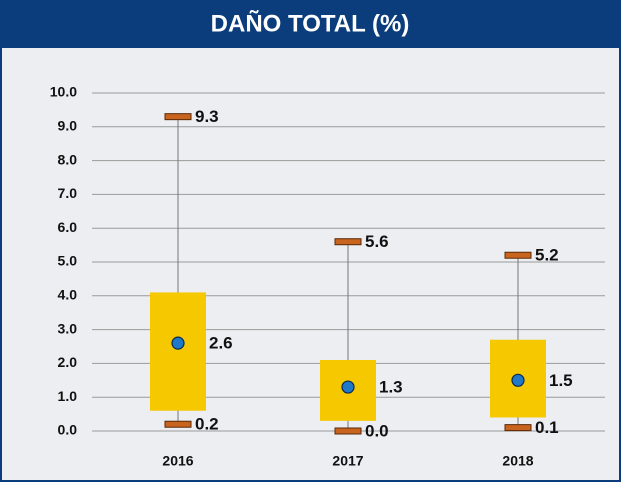  Describe the element at coordinates (68, 193) in the screenshot. I see `y-tick-label: 7.0` at that location.